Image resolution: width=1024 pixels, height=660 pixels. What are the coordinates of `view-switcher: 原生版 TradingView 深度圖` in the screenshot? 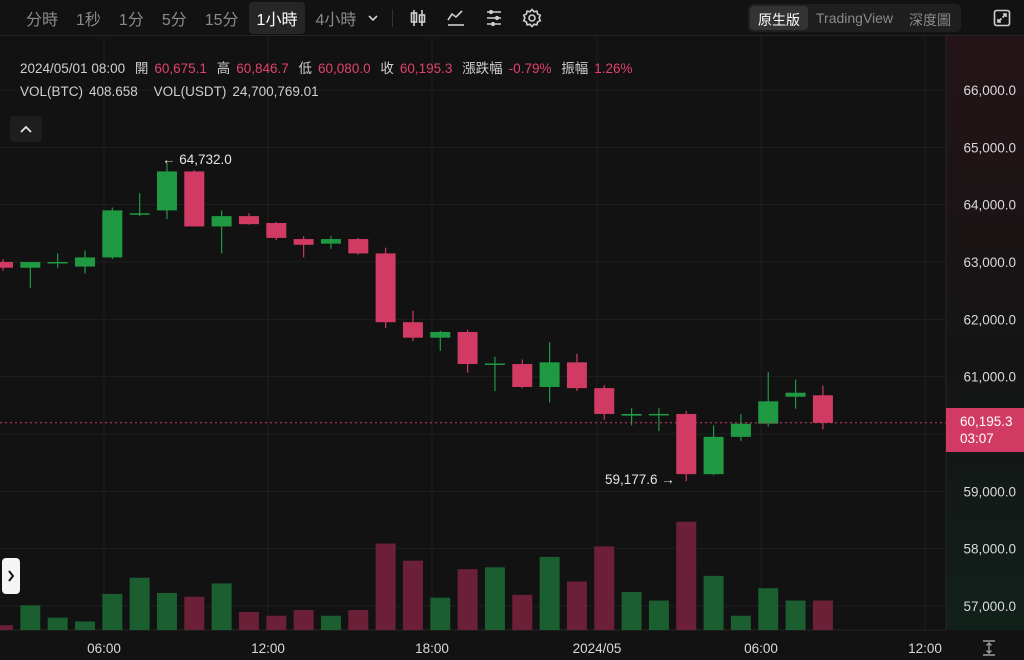 It's located at (855, 18).